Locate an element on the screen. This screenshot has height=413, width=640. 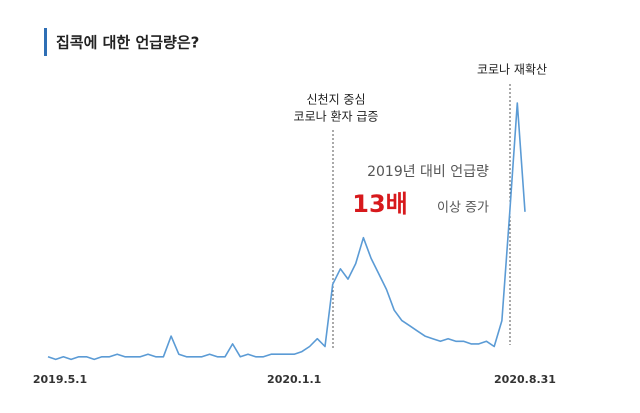
x-tick-label: 2020.8.31 is located at coordinates (525, 379).